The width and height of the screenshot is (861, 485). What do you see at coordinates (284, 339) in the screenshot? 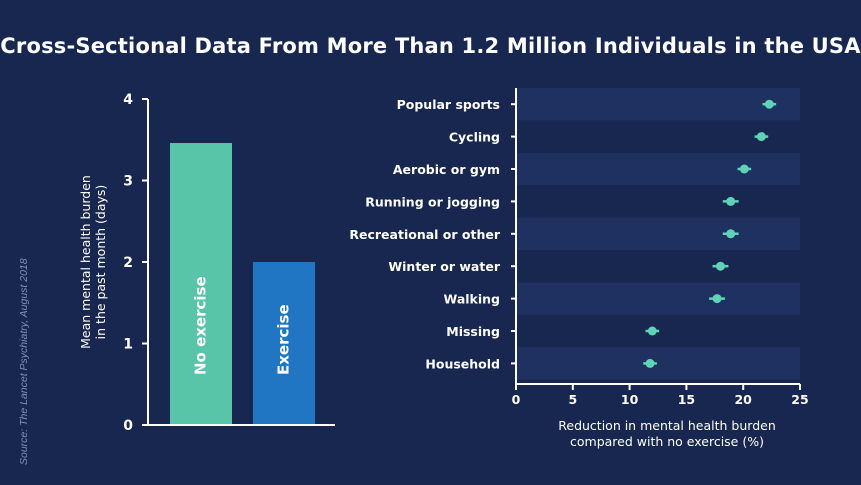
I see `bar-label: Exercise` at bounding box center [284, 339].